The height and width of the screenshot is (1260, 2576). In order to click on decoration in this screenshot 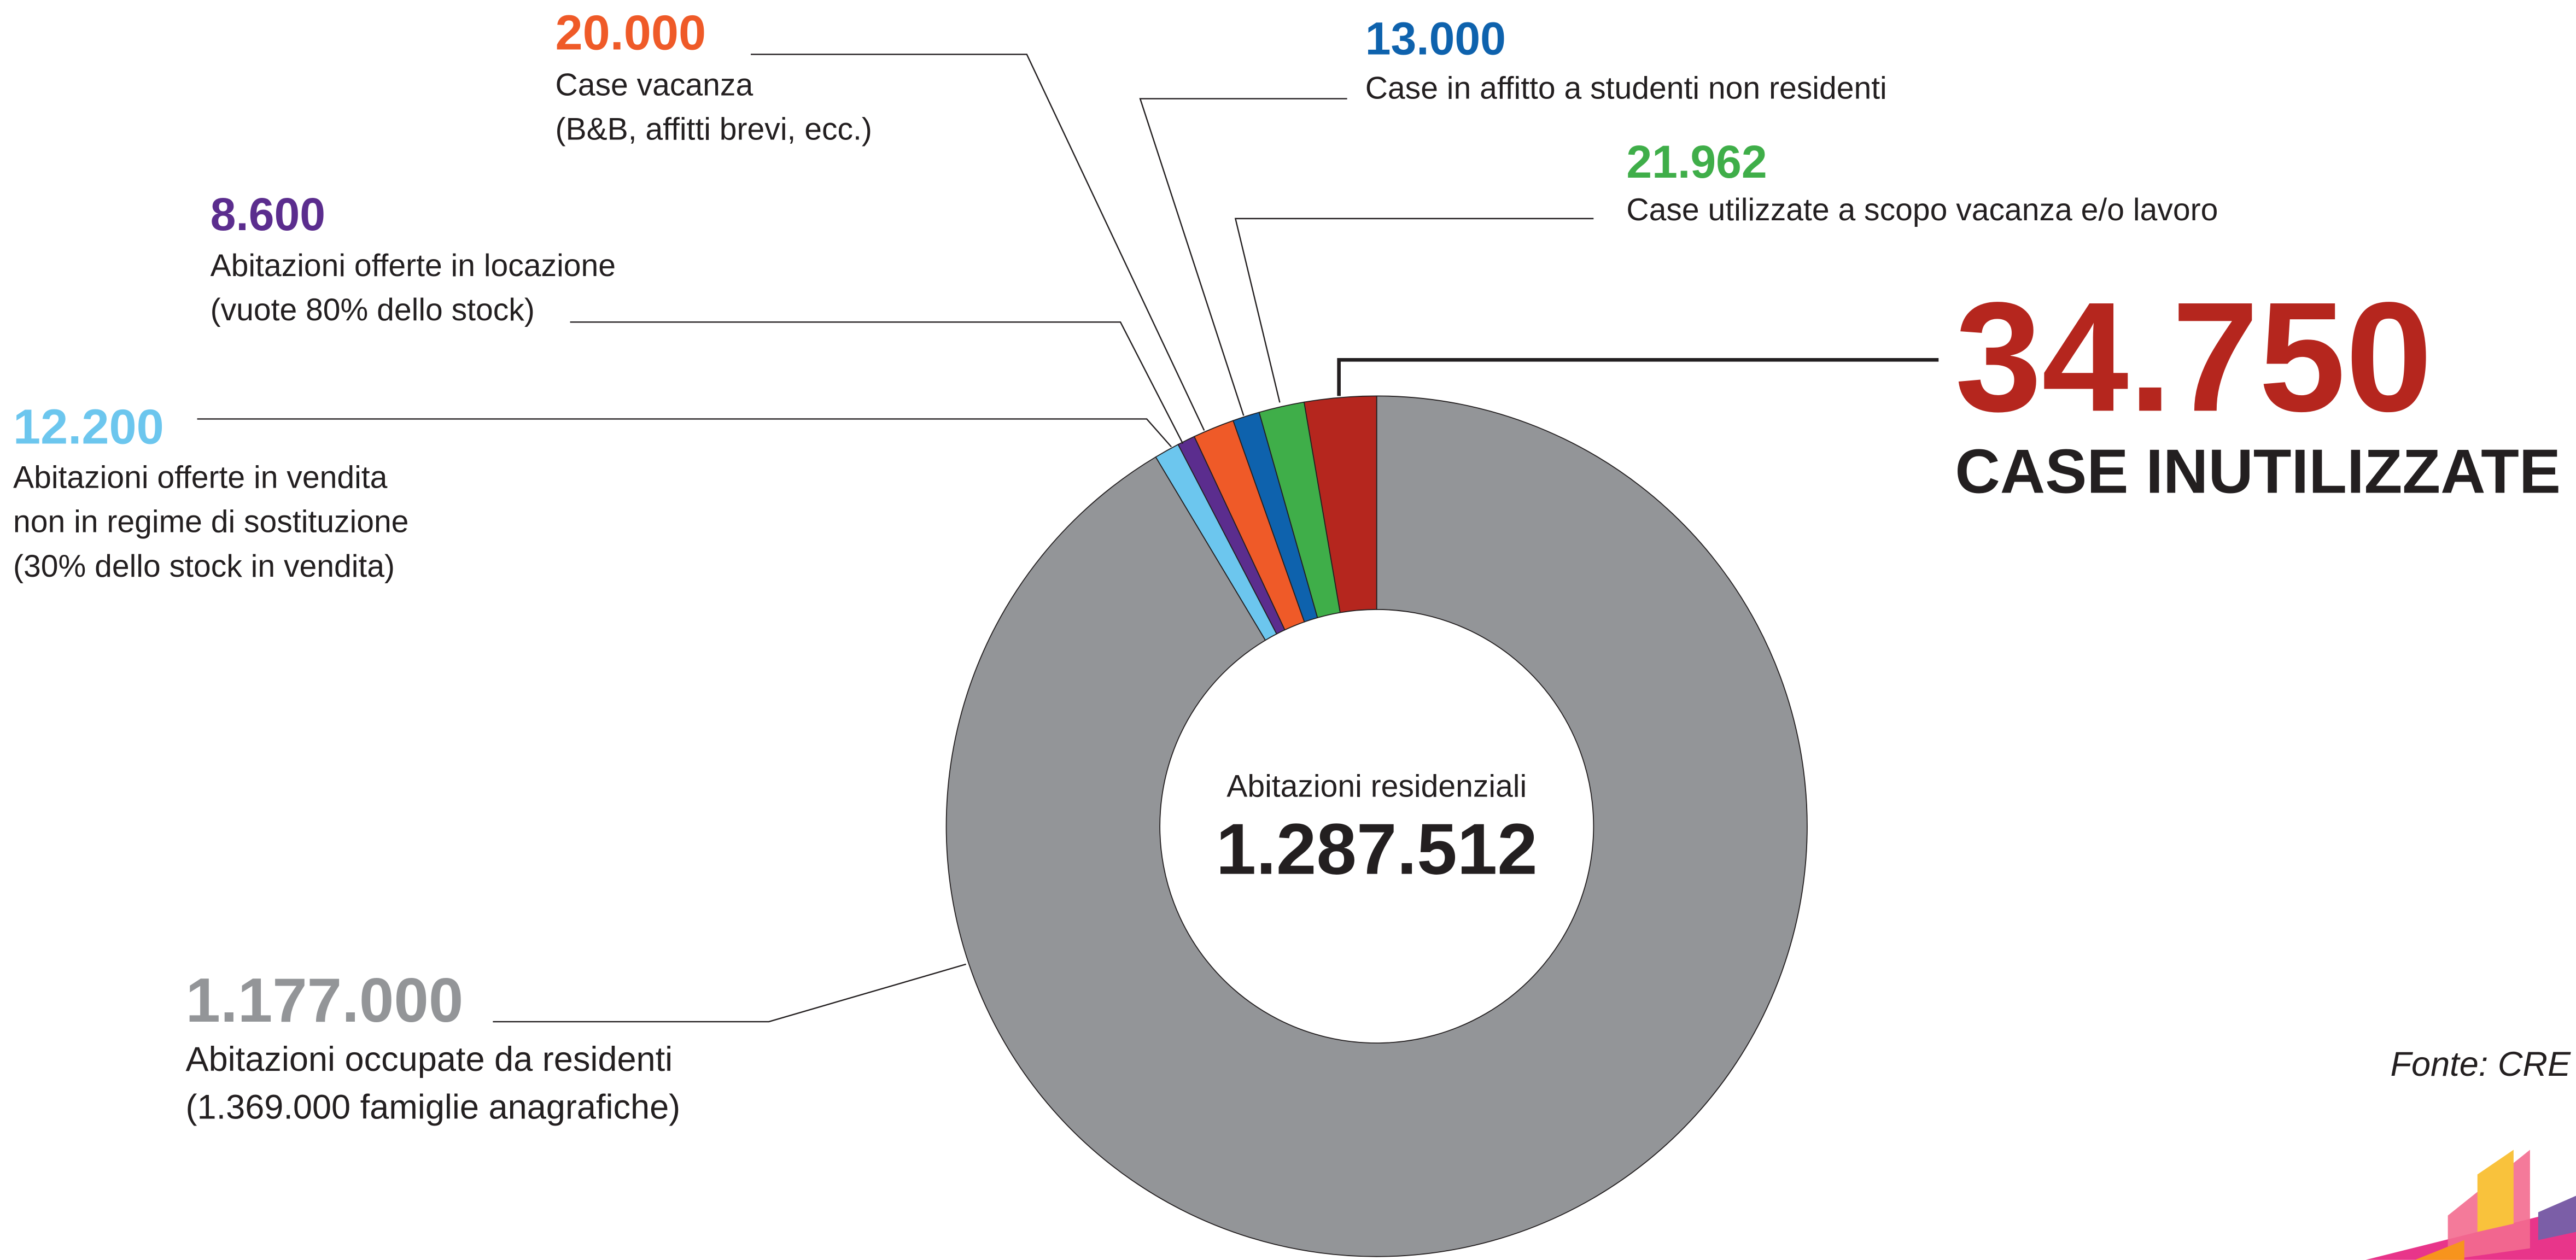, I will do `click(2470, 1205)`.